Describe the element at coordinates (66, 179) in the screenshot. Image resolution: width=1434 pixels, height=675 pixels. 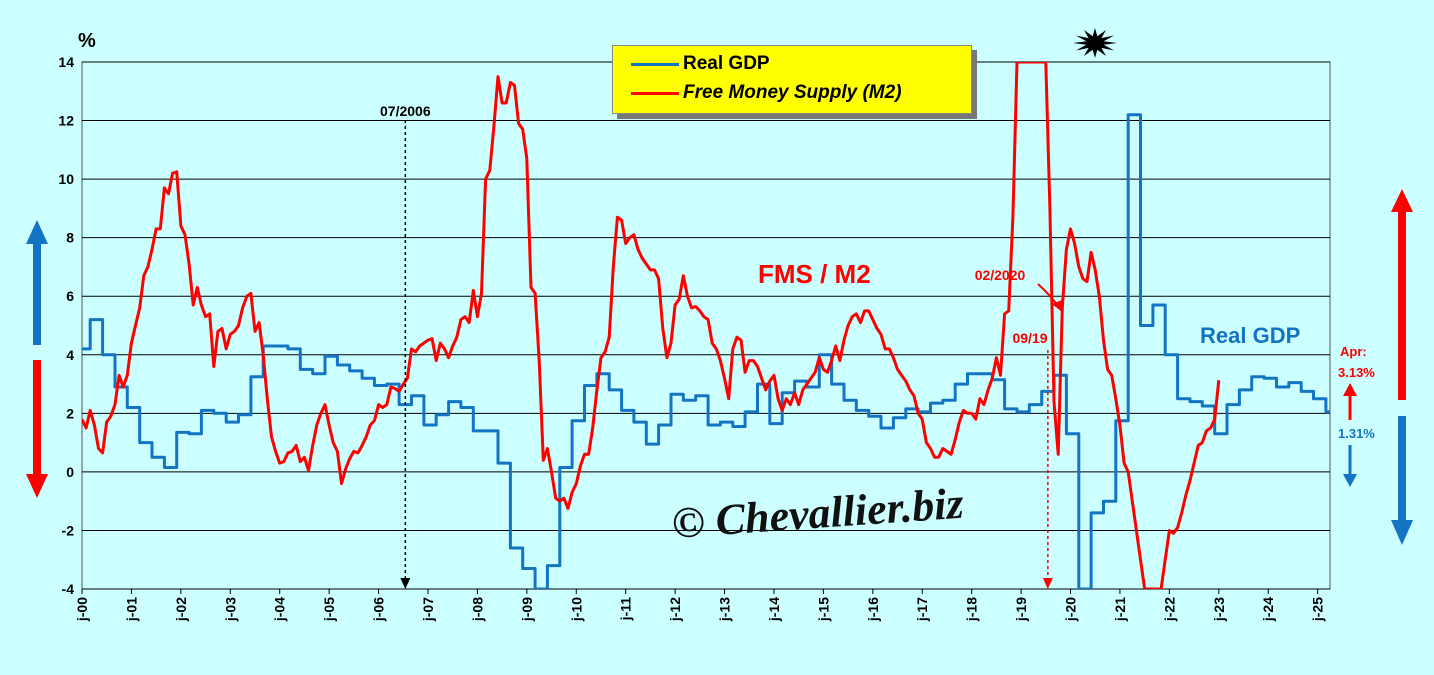
I see `y-tick-label: 10` at that location.